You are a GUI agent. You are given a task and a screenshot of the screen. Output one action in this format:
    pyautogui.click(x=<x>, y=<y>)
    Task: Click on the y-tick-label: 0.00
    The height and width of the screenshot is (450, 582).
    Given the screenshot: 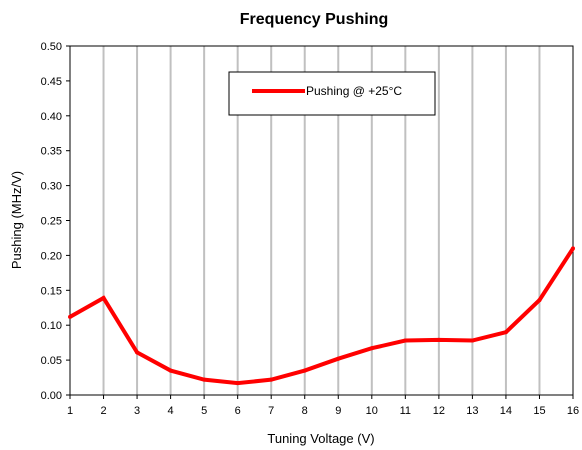 What is the action you would take?
    pyautogui.click(x=51, y=396)
    